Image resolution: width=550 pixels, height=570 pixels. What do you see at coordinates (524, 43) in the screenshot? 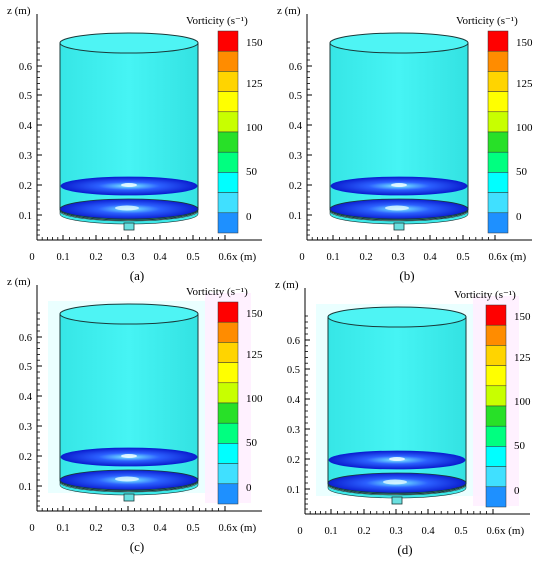
I see `colorbar-label: 150` at bounding box center [524, 43].